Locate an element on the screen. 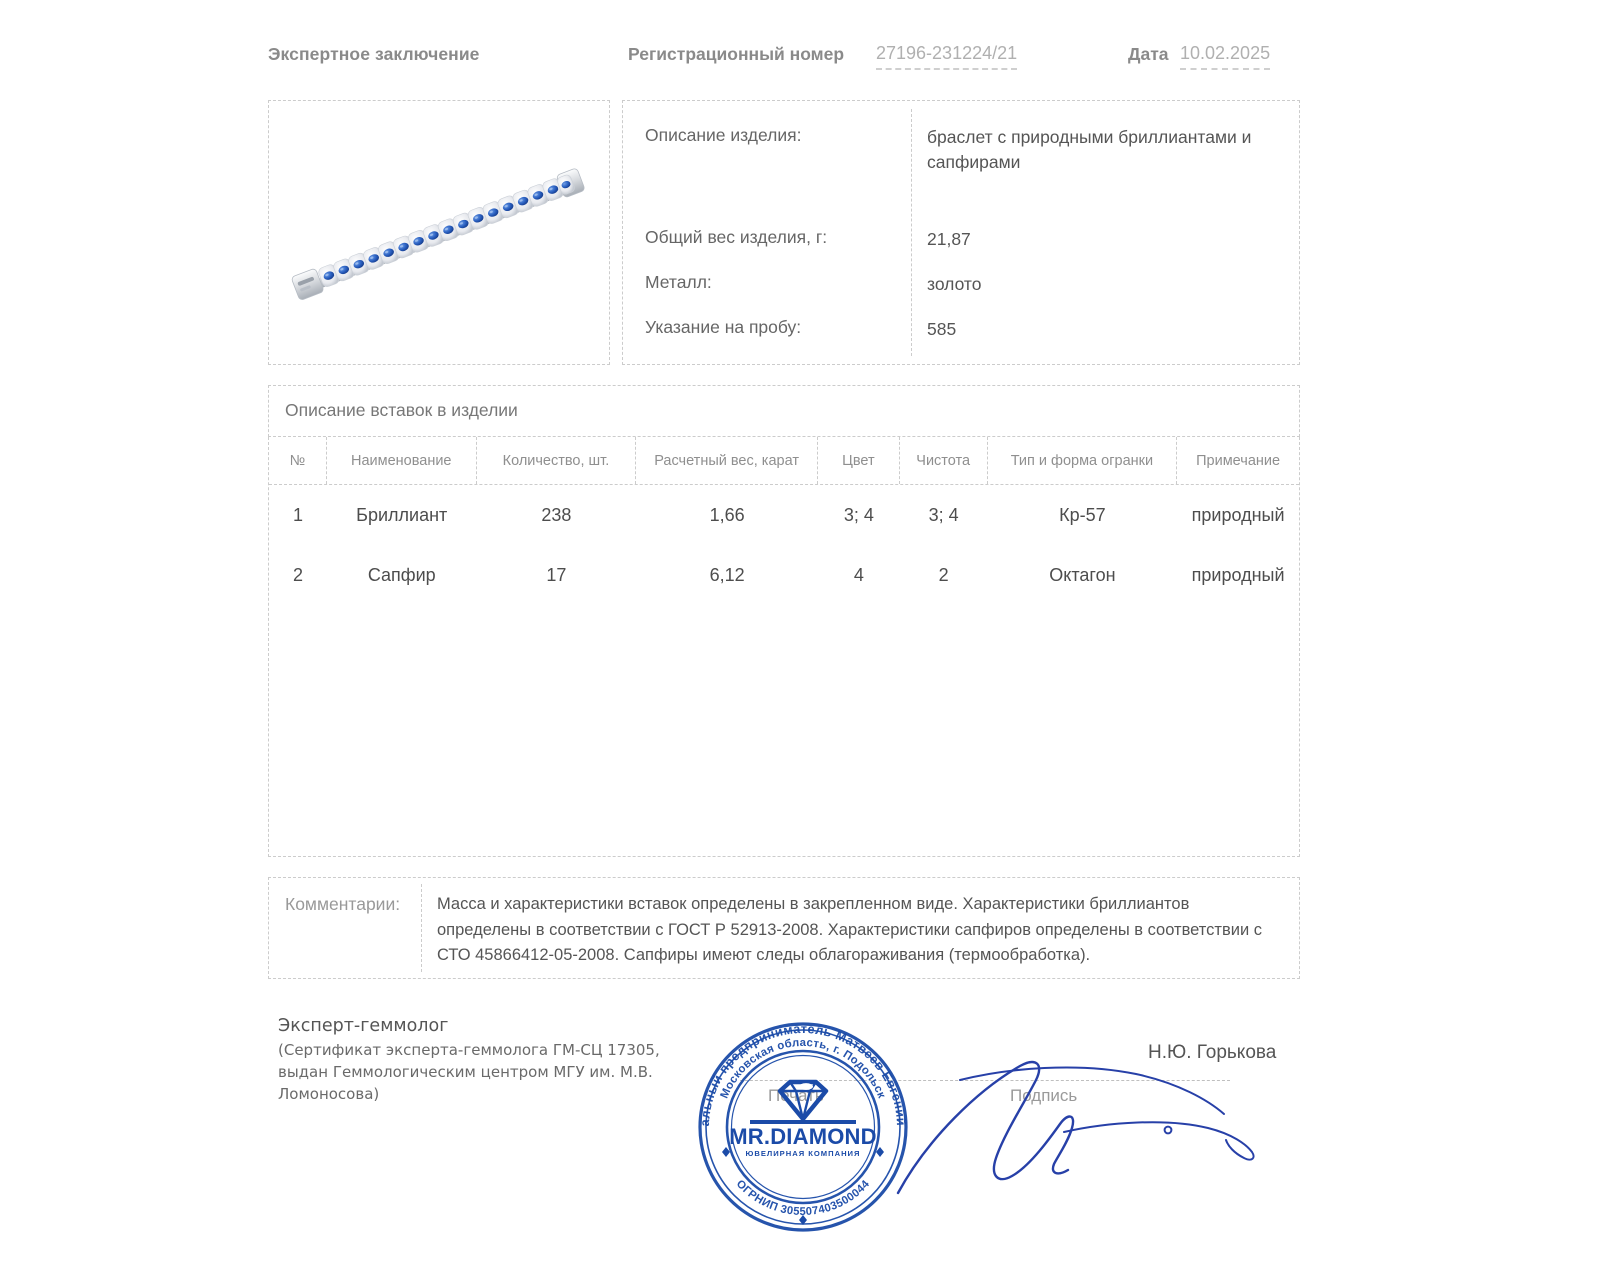 Image resolution: width=1600 pixels, height=1280 pixels. cell-quantity: 17 is located at coordinates (556, 574).